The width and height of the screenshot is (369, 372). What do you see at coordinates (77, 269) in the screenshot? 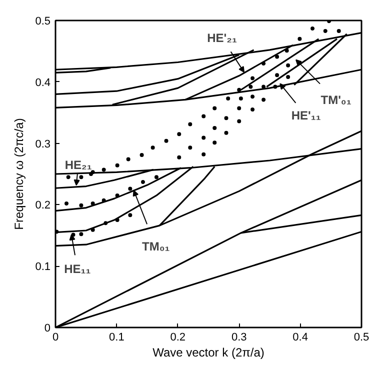
I see `annotation: HE₁₁` at bounding box center [77, 269].